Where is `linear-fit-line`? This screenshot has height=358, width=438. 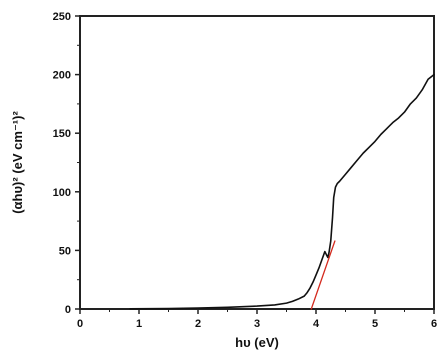 linear-fit-line is located at coordinates (323, 275).